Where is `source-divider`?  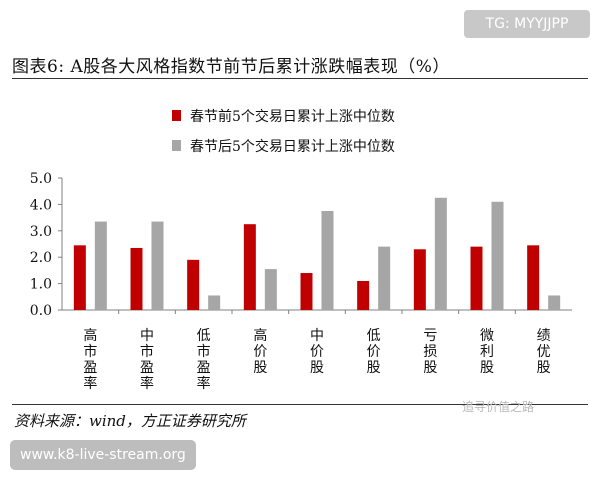 source-divider is located at coordinates (300, 404).